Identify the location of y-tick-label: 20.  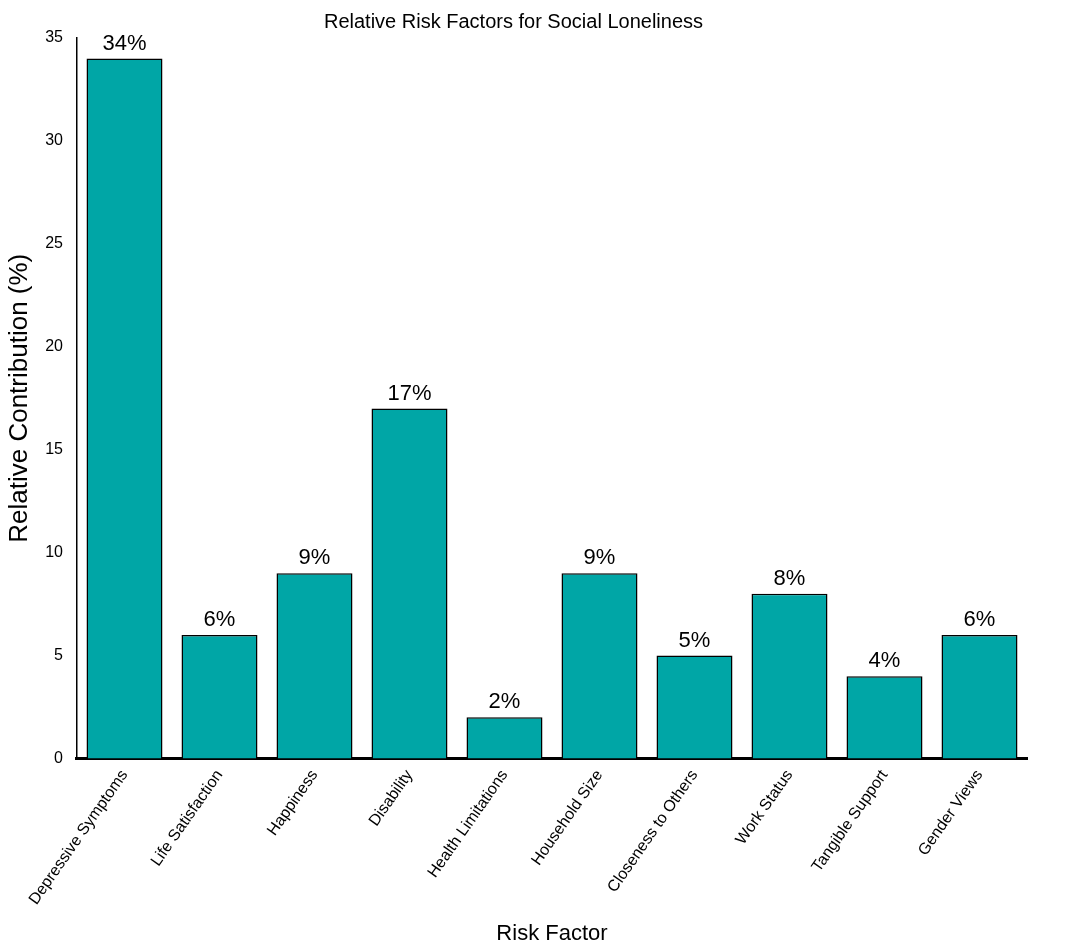
(54, 346).